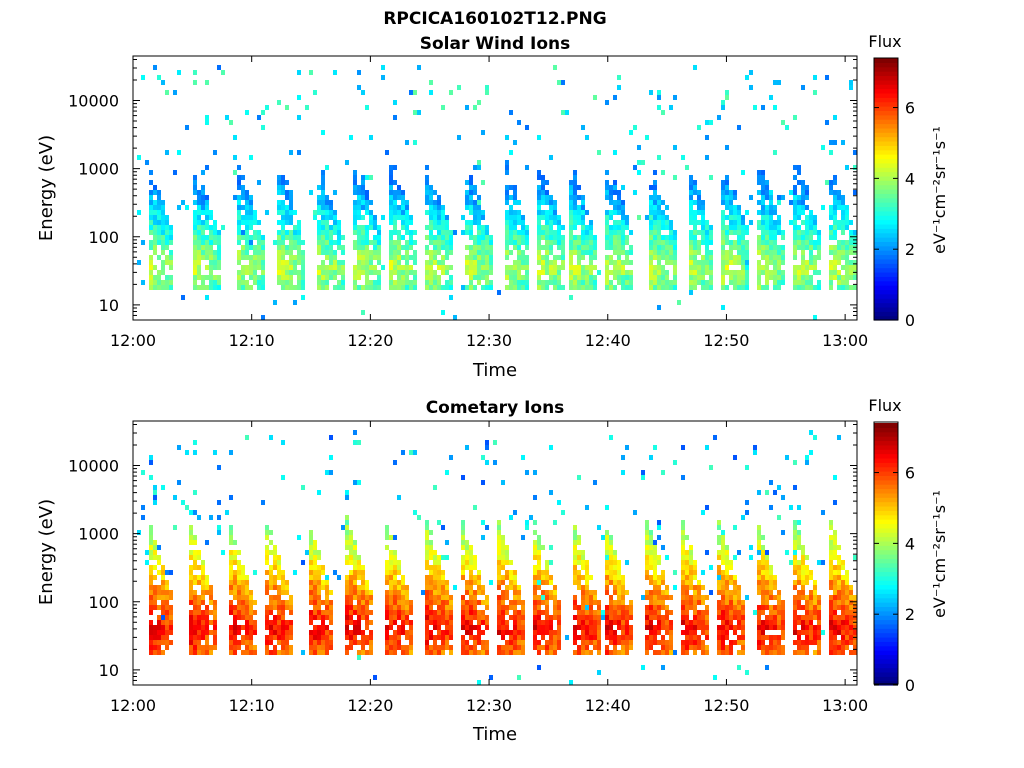 Image resolution: width=1024 pixels, height=768 pixels. Describe the element at coordinates (884, 41) in the screenshot. I see `colorbar-label: Flux` at that location.